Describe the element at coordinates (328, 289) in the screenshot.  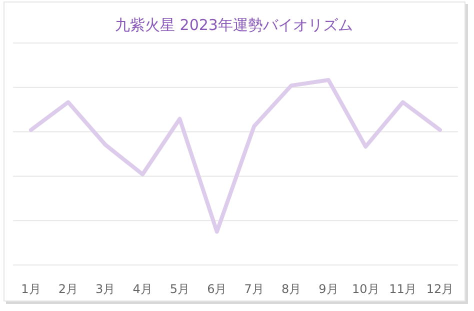
I see `x-tick-label: 9月` at that location.